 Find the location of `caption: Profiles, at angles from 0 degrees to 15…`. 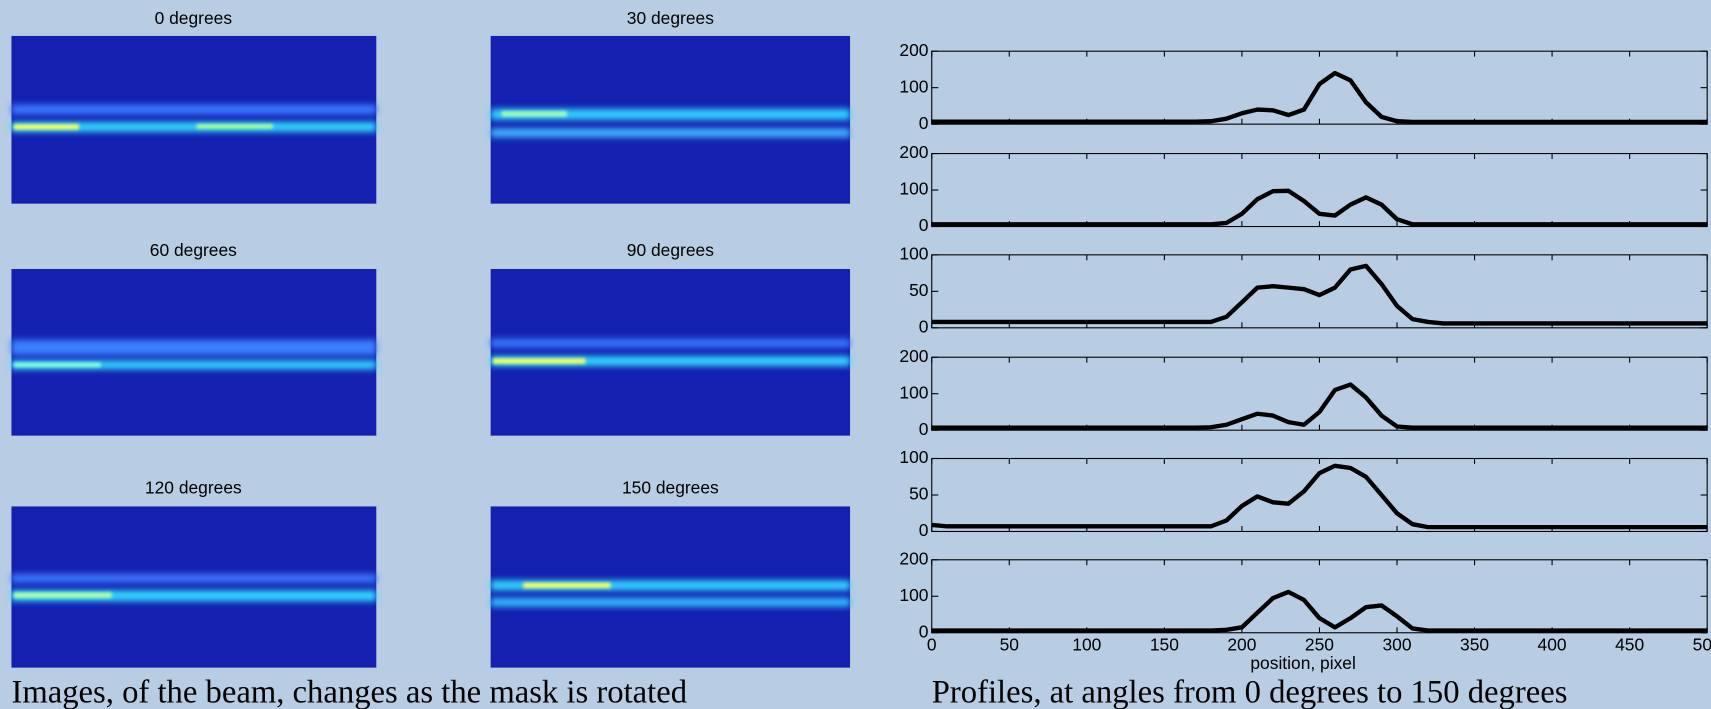

caption: Profiles, at angles from 0 degrees to 15… is located at coordinates (1250, 691).